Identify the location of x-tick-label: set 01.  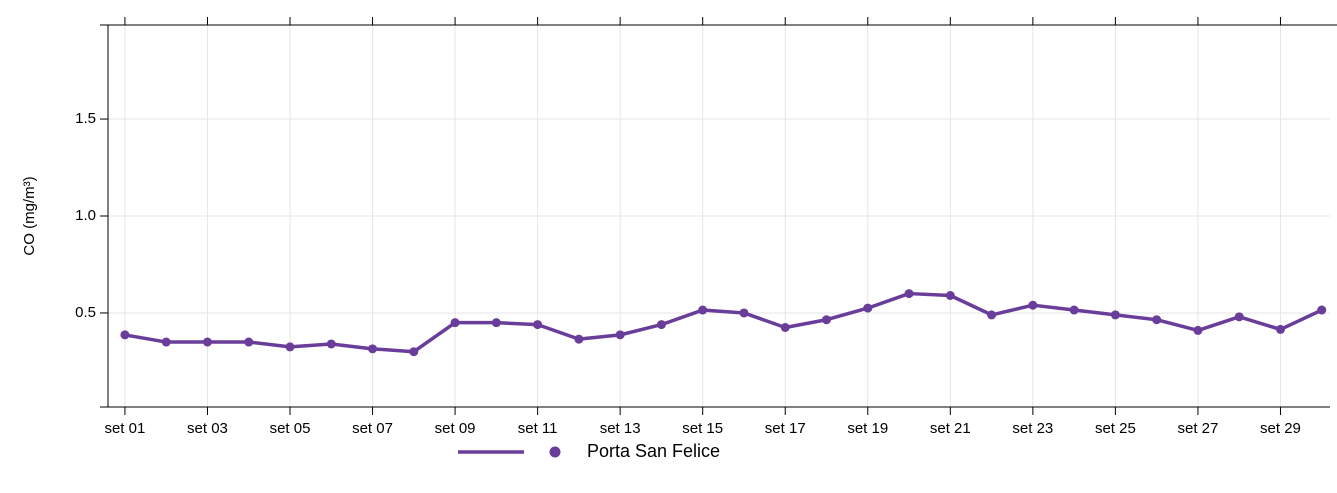
(124, 428).